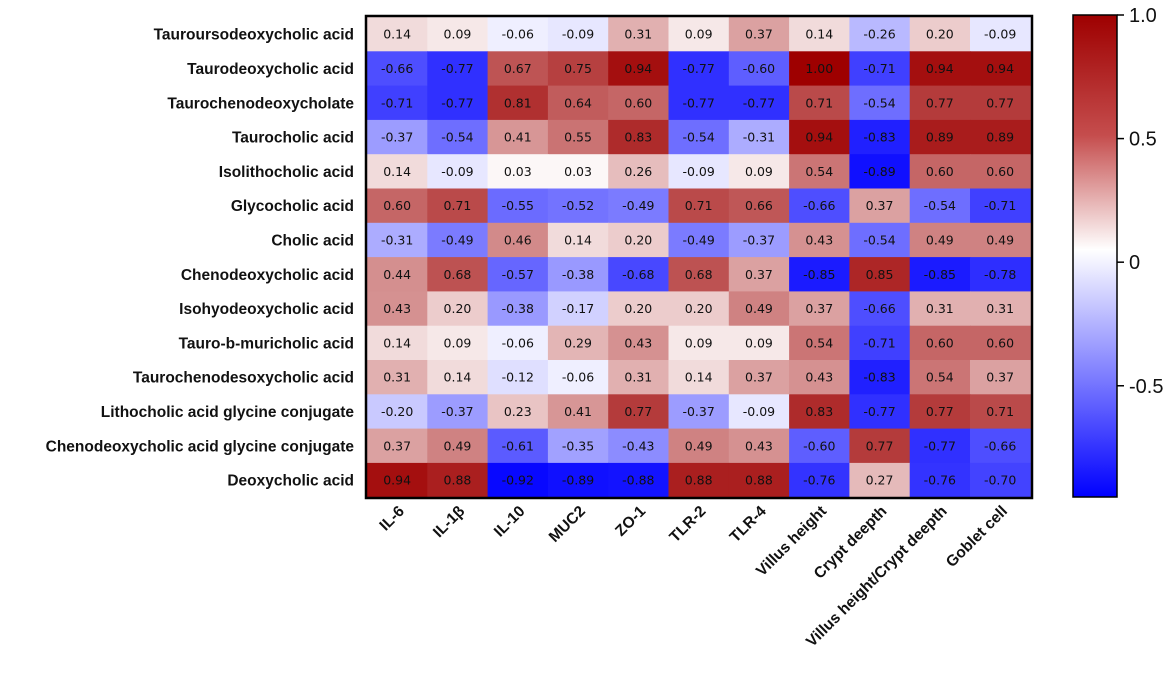 This screenshot has width=1170, height=690. Describe the element at coordinates (578, 137) in the screenshot. I see `cell-value-label: 0.55` at that location.